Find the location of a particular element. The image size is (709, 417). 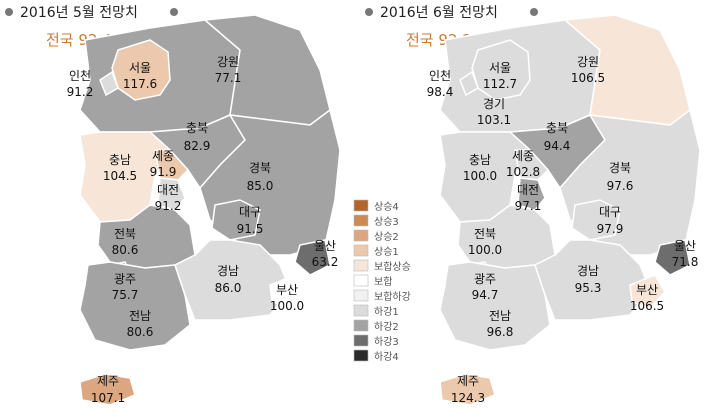

map-title: 2016년 5월 전망치 is located at coordinates (79, 13).